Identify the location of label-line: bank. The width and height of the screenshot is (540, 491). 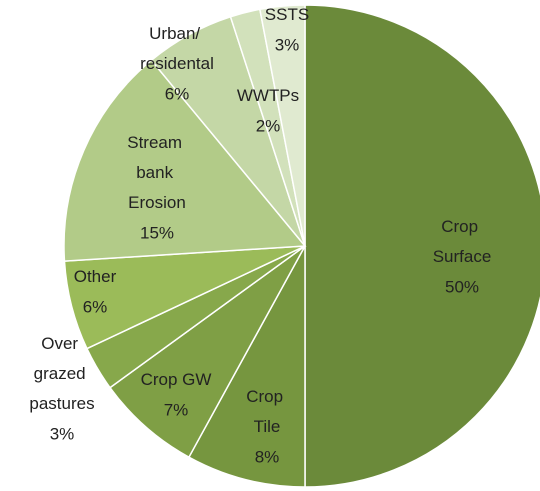
(157, 172).